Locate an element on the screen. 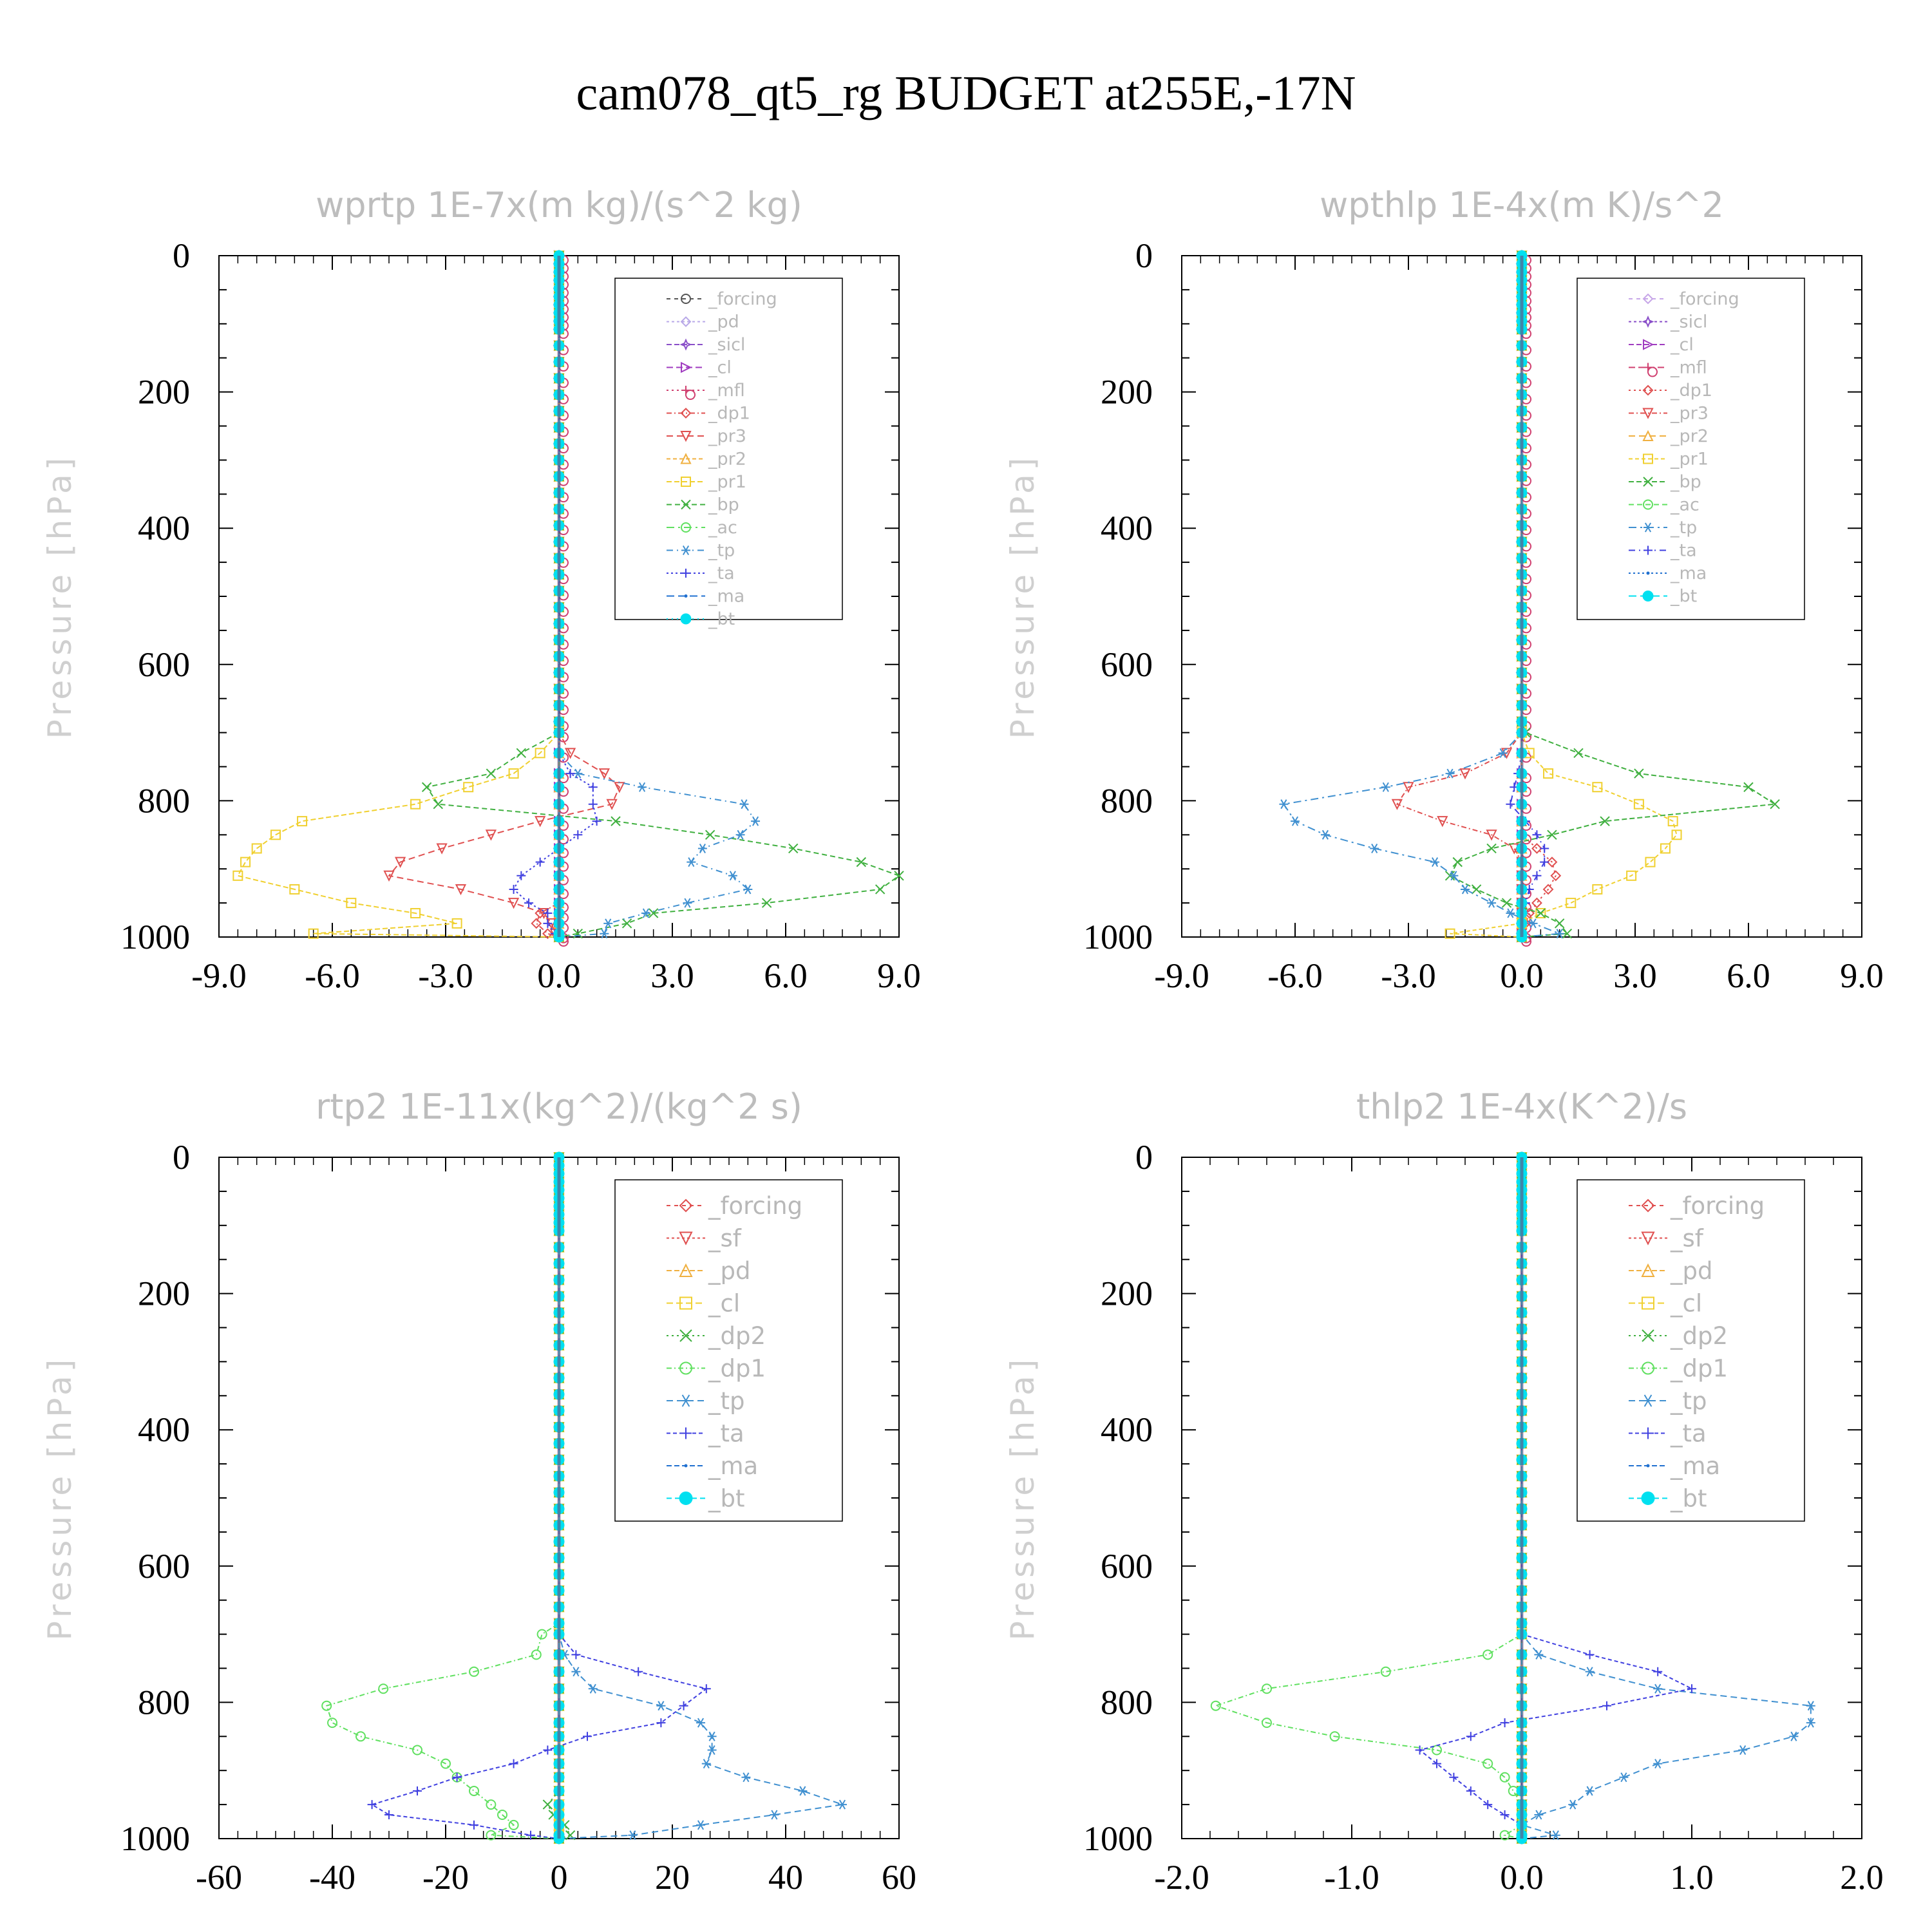 The width and height of the screenshot is (1932, 1932). legend-label: _dp2 is located at coordinates (1699, 1336).